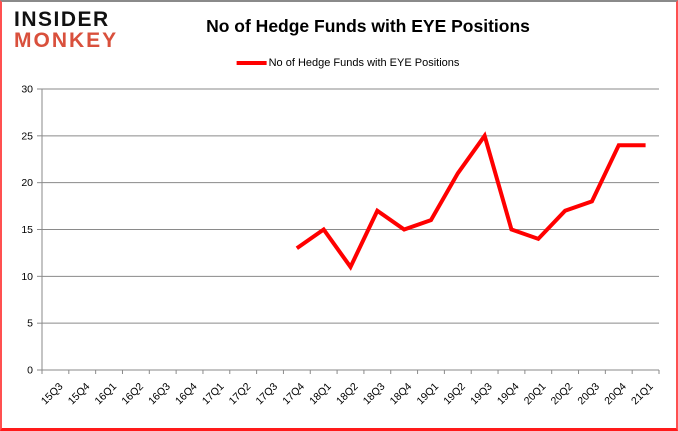 This screenshot has width=678, height=431. I want to click on y-tick-label: 0, so click(30, 371).